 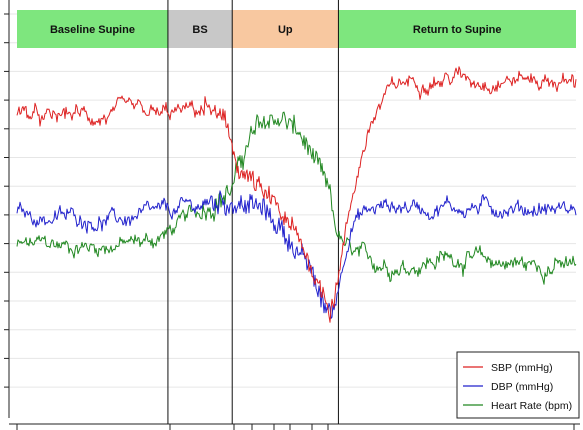 I want to click on phase-label: Up, so click(x=285, y=30).